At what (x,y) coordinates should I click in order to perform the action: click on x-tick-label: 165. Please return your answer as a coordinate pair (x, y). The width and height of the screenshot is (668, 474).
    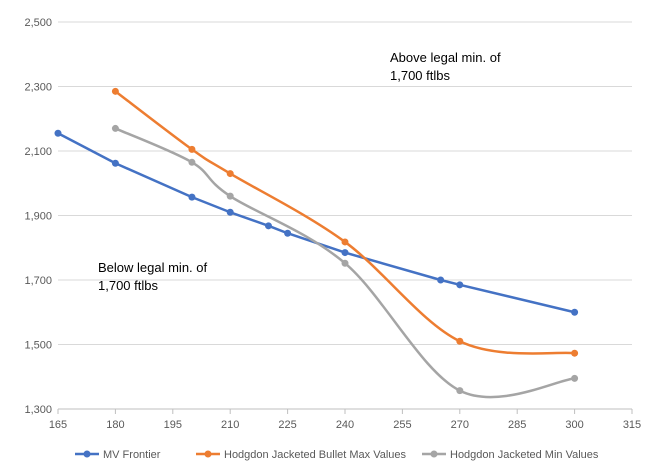
    Looking at the image, I should click on (58, 425).